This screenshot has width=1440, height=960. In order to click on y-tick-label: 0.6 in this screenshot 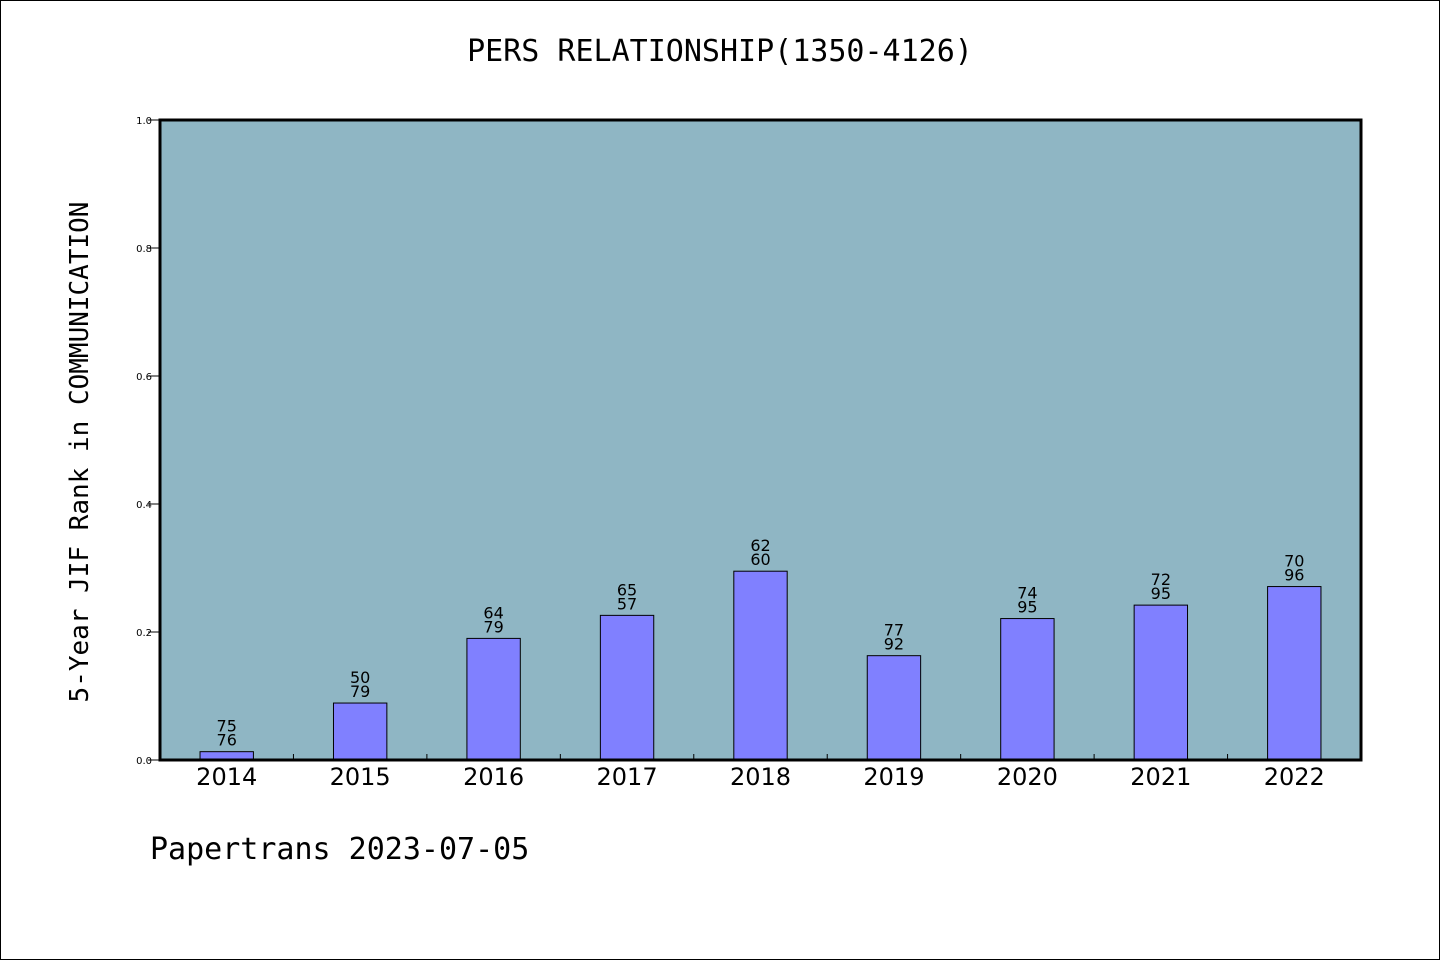, I will do `click(144, 377)`.